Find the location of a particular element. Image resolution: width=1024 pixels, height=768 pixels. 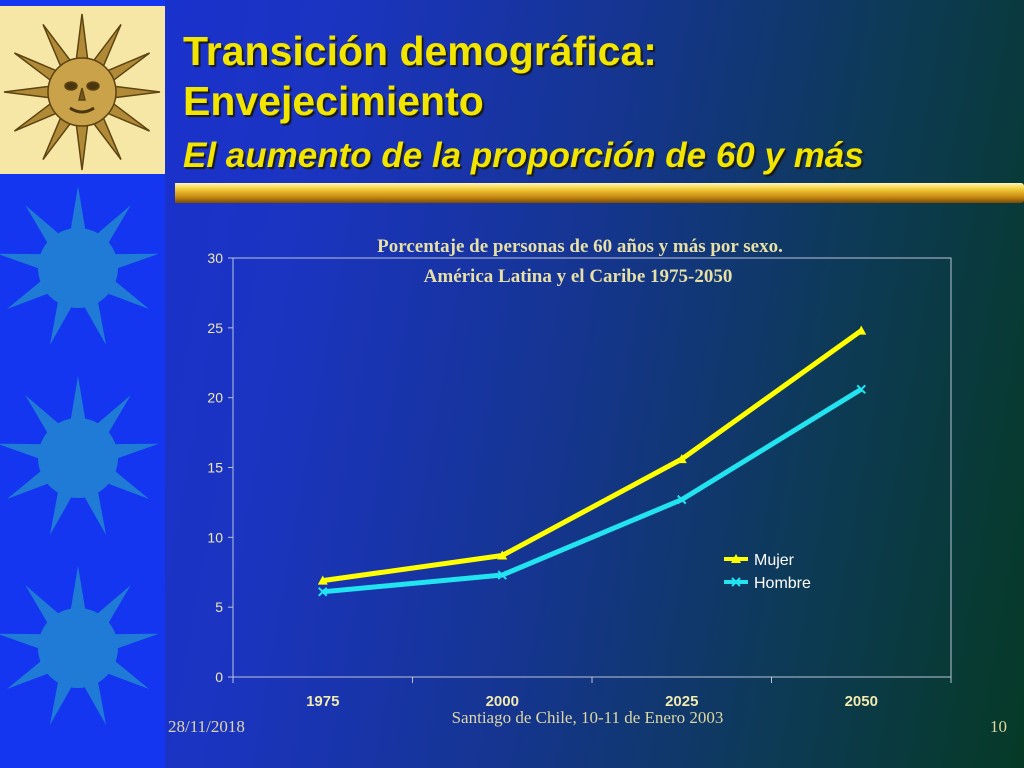

chart-legend: Mujer Hombre is located at coordinates (767, 572).